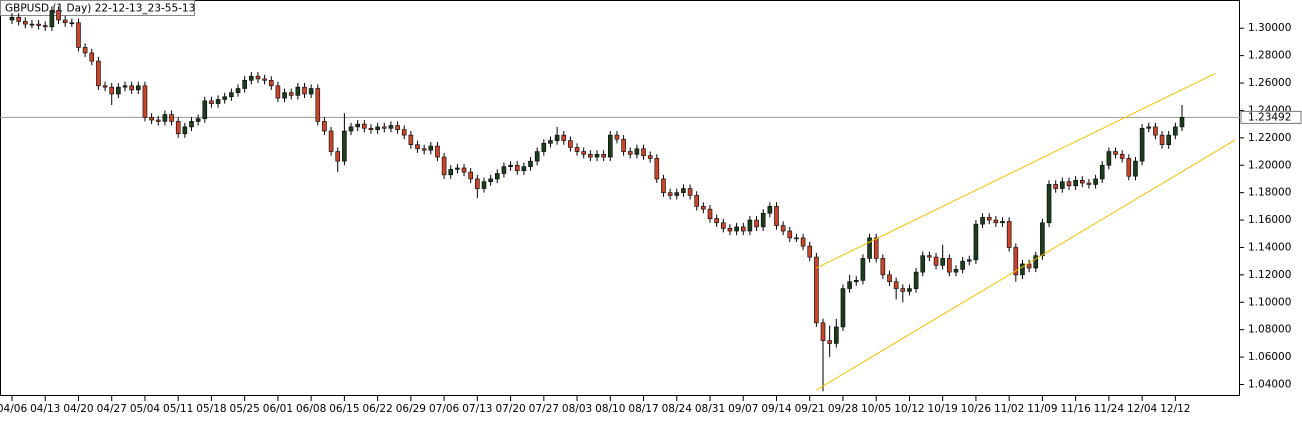  Describe the element at coordinates (245, 409) in the screenshot. I see `x-tick-label: 05/25` at that location.